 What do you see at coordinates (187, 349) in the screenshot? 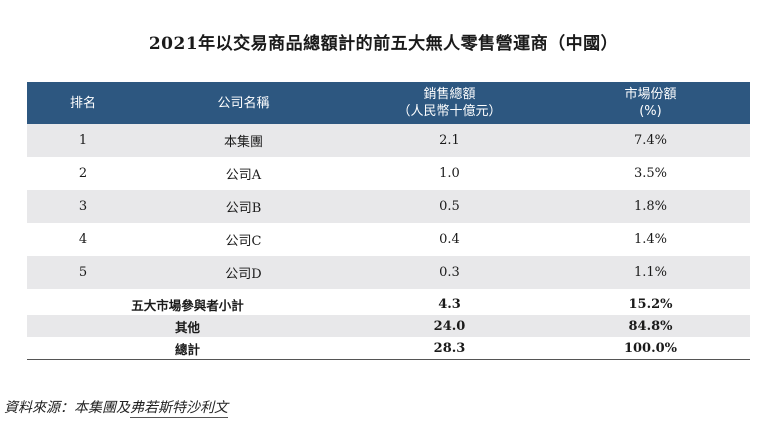
I see `summary-label: 總計` at bounding box center [187, 349].